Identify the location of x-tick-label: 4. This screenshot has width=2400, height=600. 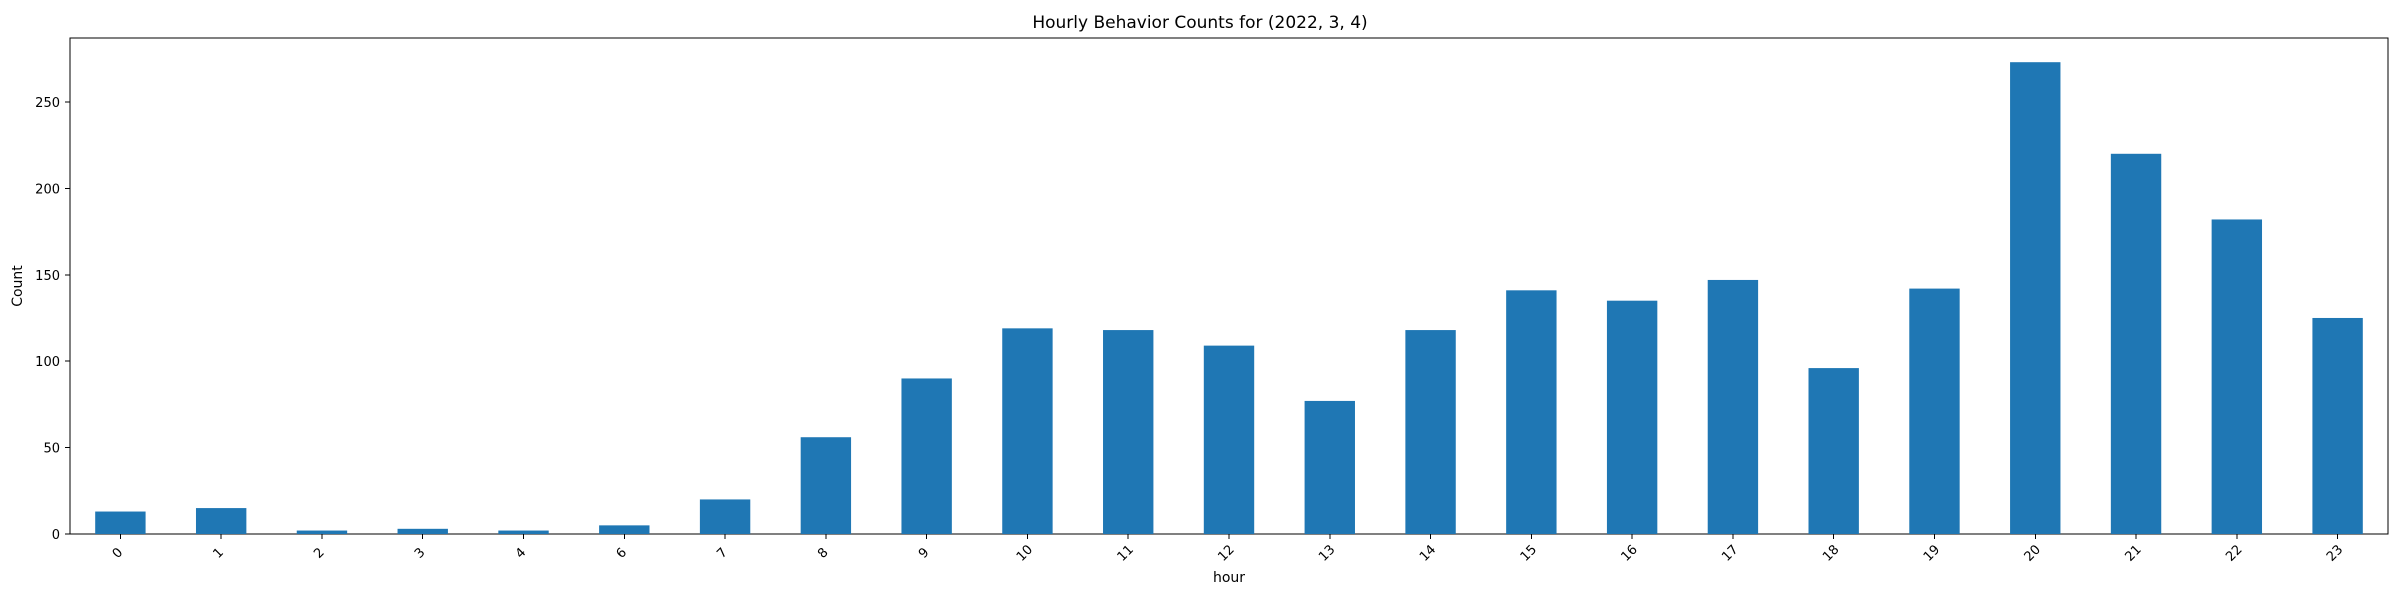
(521, 553).